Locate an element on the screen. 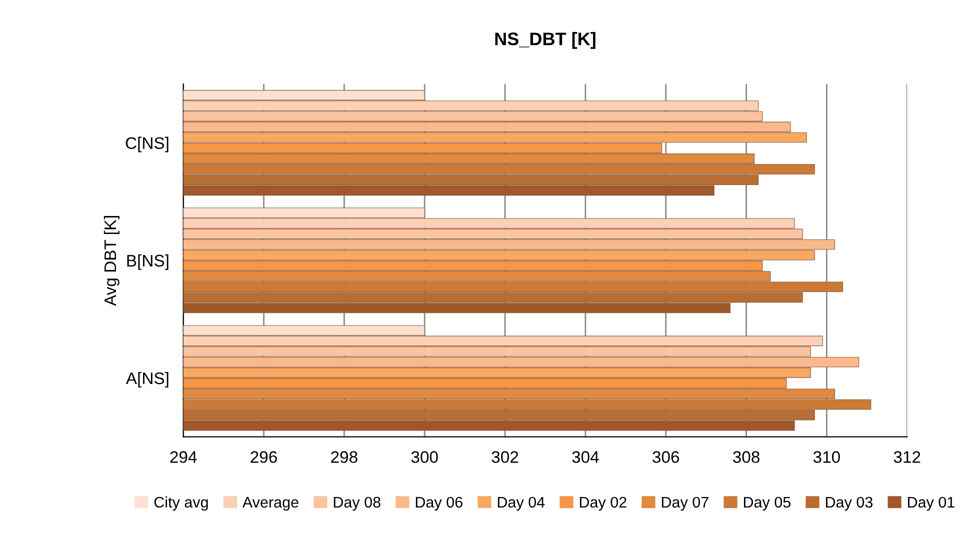 The width and height of the screenshot is (965, 560). y-tick-label: A[NS] is located at coordinates (147, 380).